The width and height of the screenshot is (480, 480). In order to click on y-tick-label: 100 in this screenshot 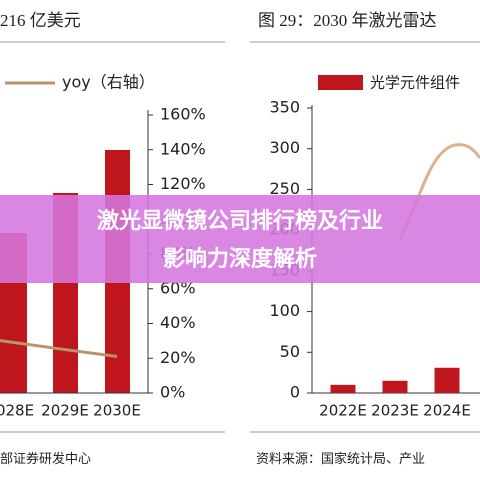, I will do `click(284, 310)`.